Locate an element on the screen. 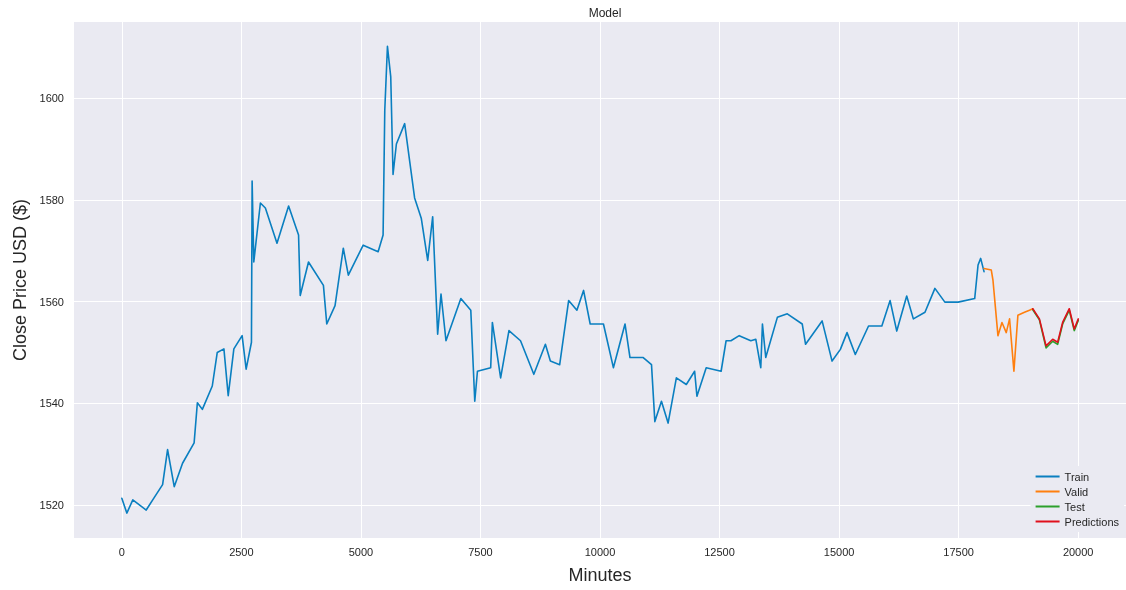 The width and height of the screenshot is (1126, 590). y-tick-label: 1540 is located at coordinates (51, 403).